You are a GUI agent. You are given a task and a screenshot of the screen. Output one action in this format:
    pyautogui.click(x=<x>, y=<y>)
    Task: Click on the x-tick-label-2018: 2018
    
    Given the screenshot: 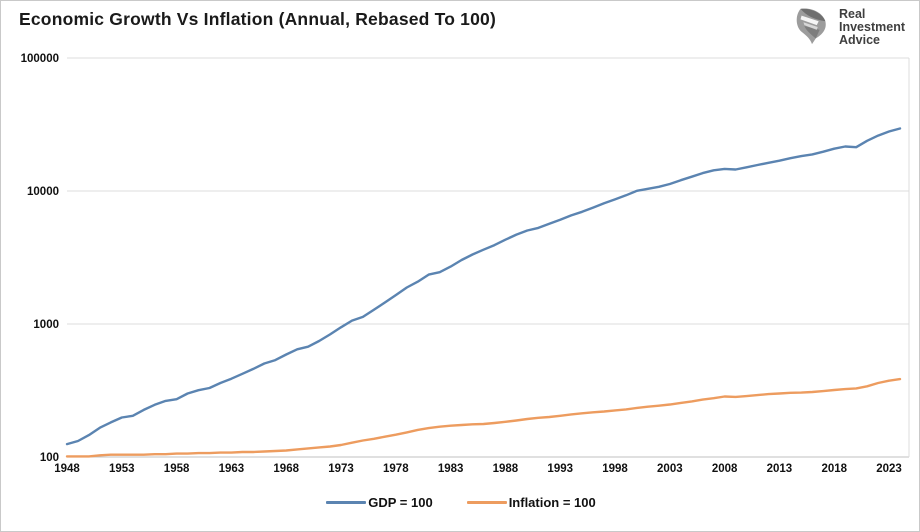 What is the action you would take?
    pyautogui.click(x=834, y=469)
    